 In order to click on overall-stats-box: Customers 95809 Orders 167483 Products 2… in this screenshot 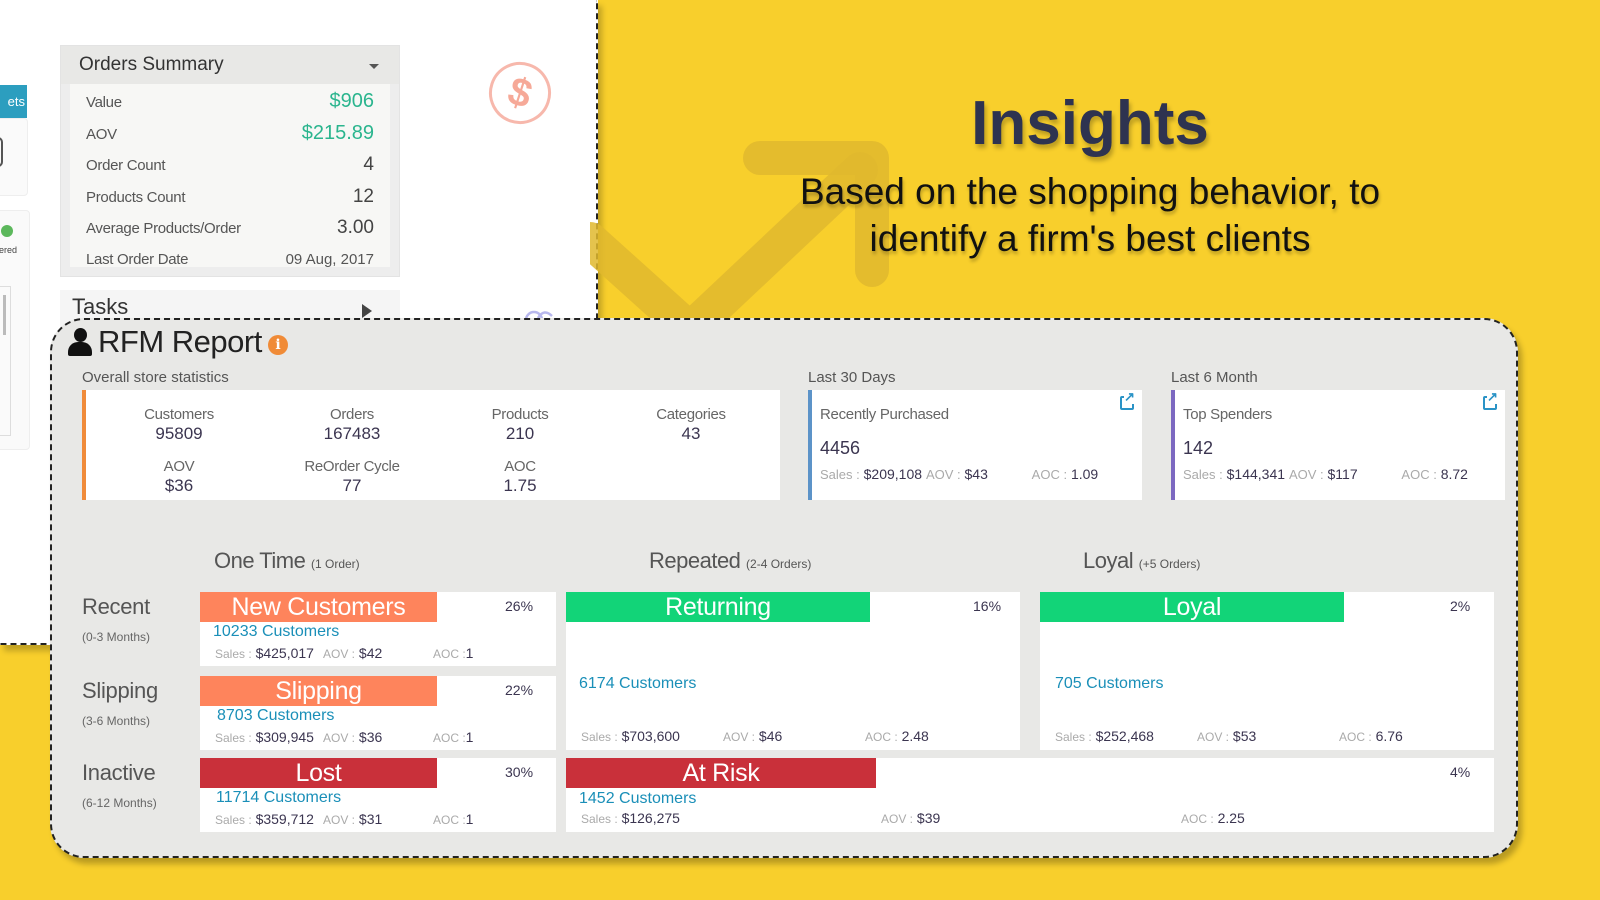, I will do `click(431, 445)`.